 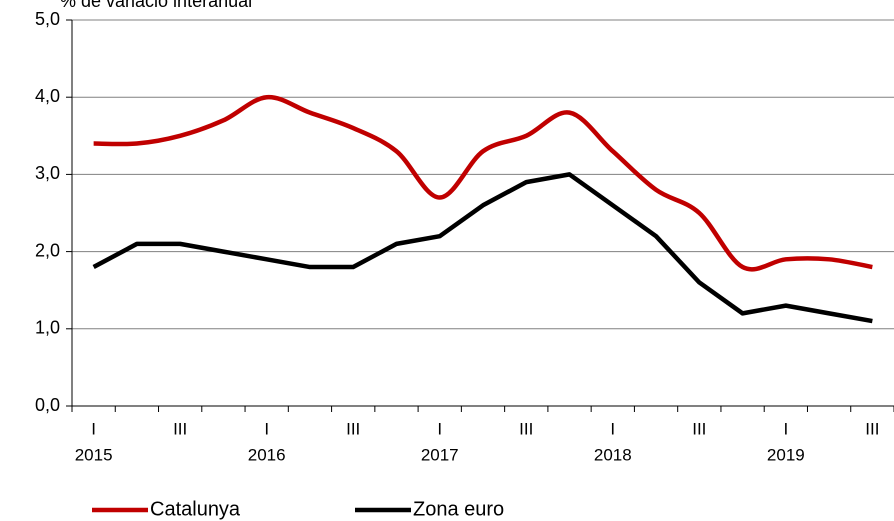 What do you see at coordinates (47, 173) in the screenshot?
I see `y-tick-label: 3,0` at bounding box center [47, 173].